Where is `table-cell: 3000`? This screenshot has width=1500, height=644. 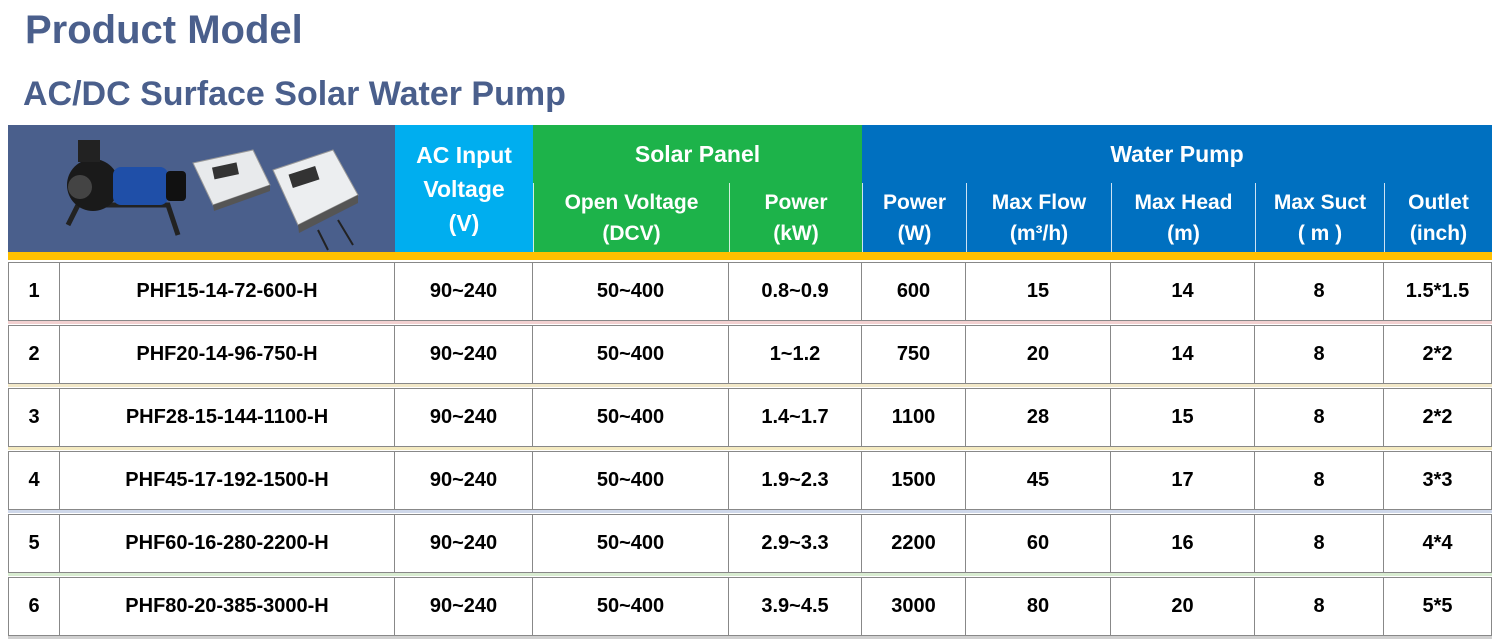 table-cell: 3000 is located at coordinates (914, 606).